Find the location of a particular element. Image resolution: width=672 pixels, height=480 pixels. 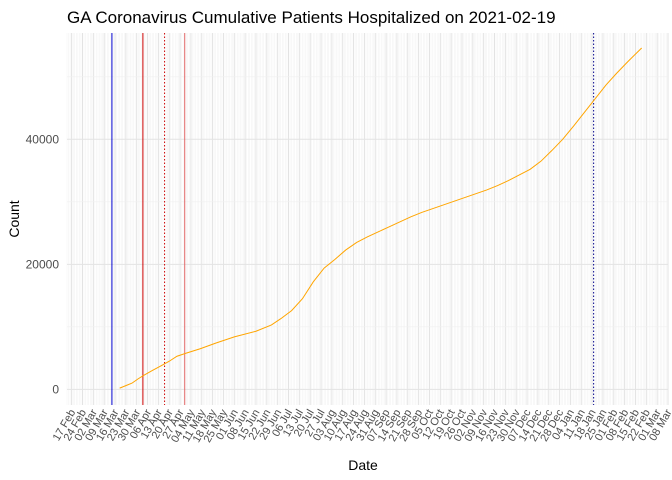

y-tick-label: 20000 is located at coordinates (43, 264).